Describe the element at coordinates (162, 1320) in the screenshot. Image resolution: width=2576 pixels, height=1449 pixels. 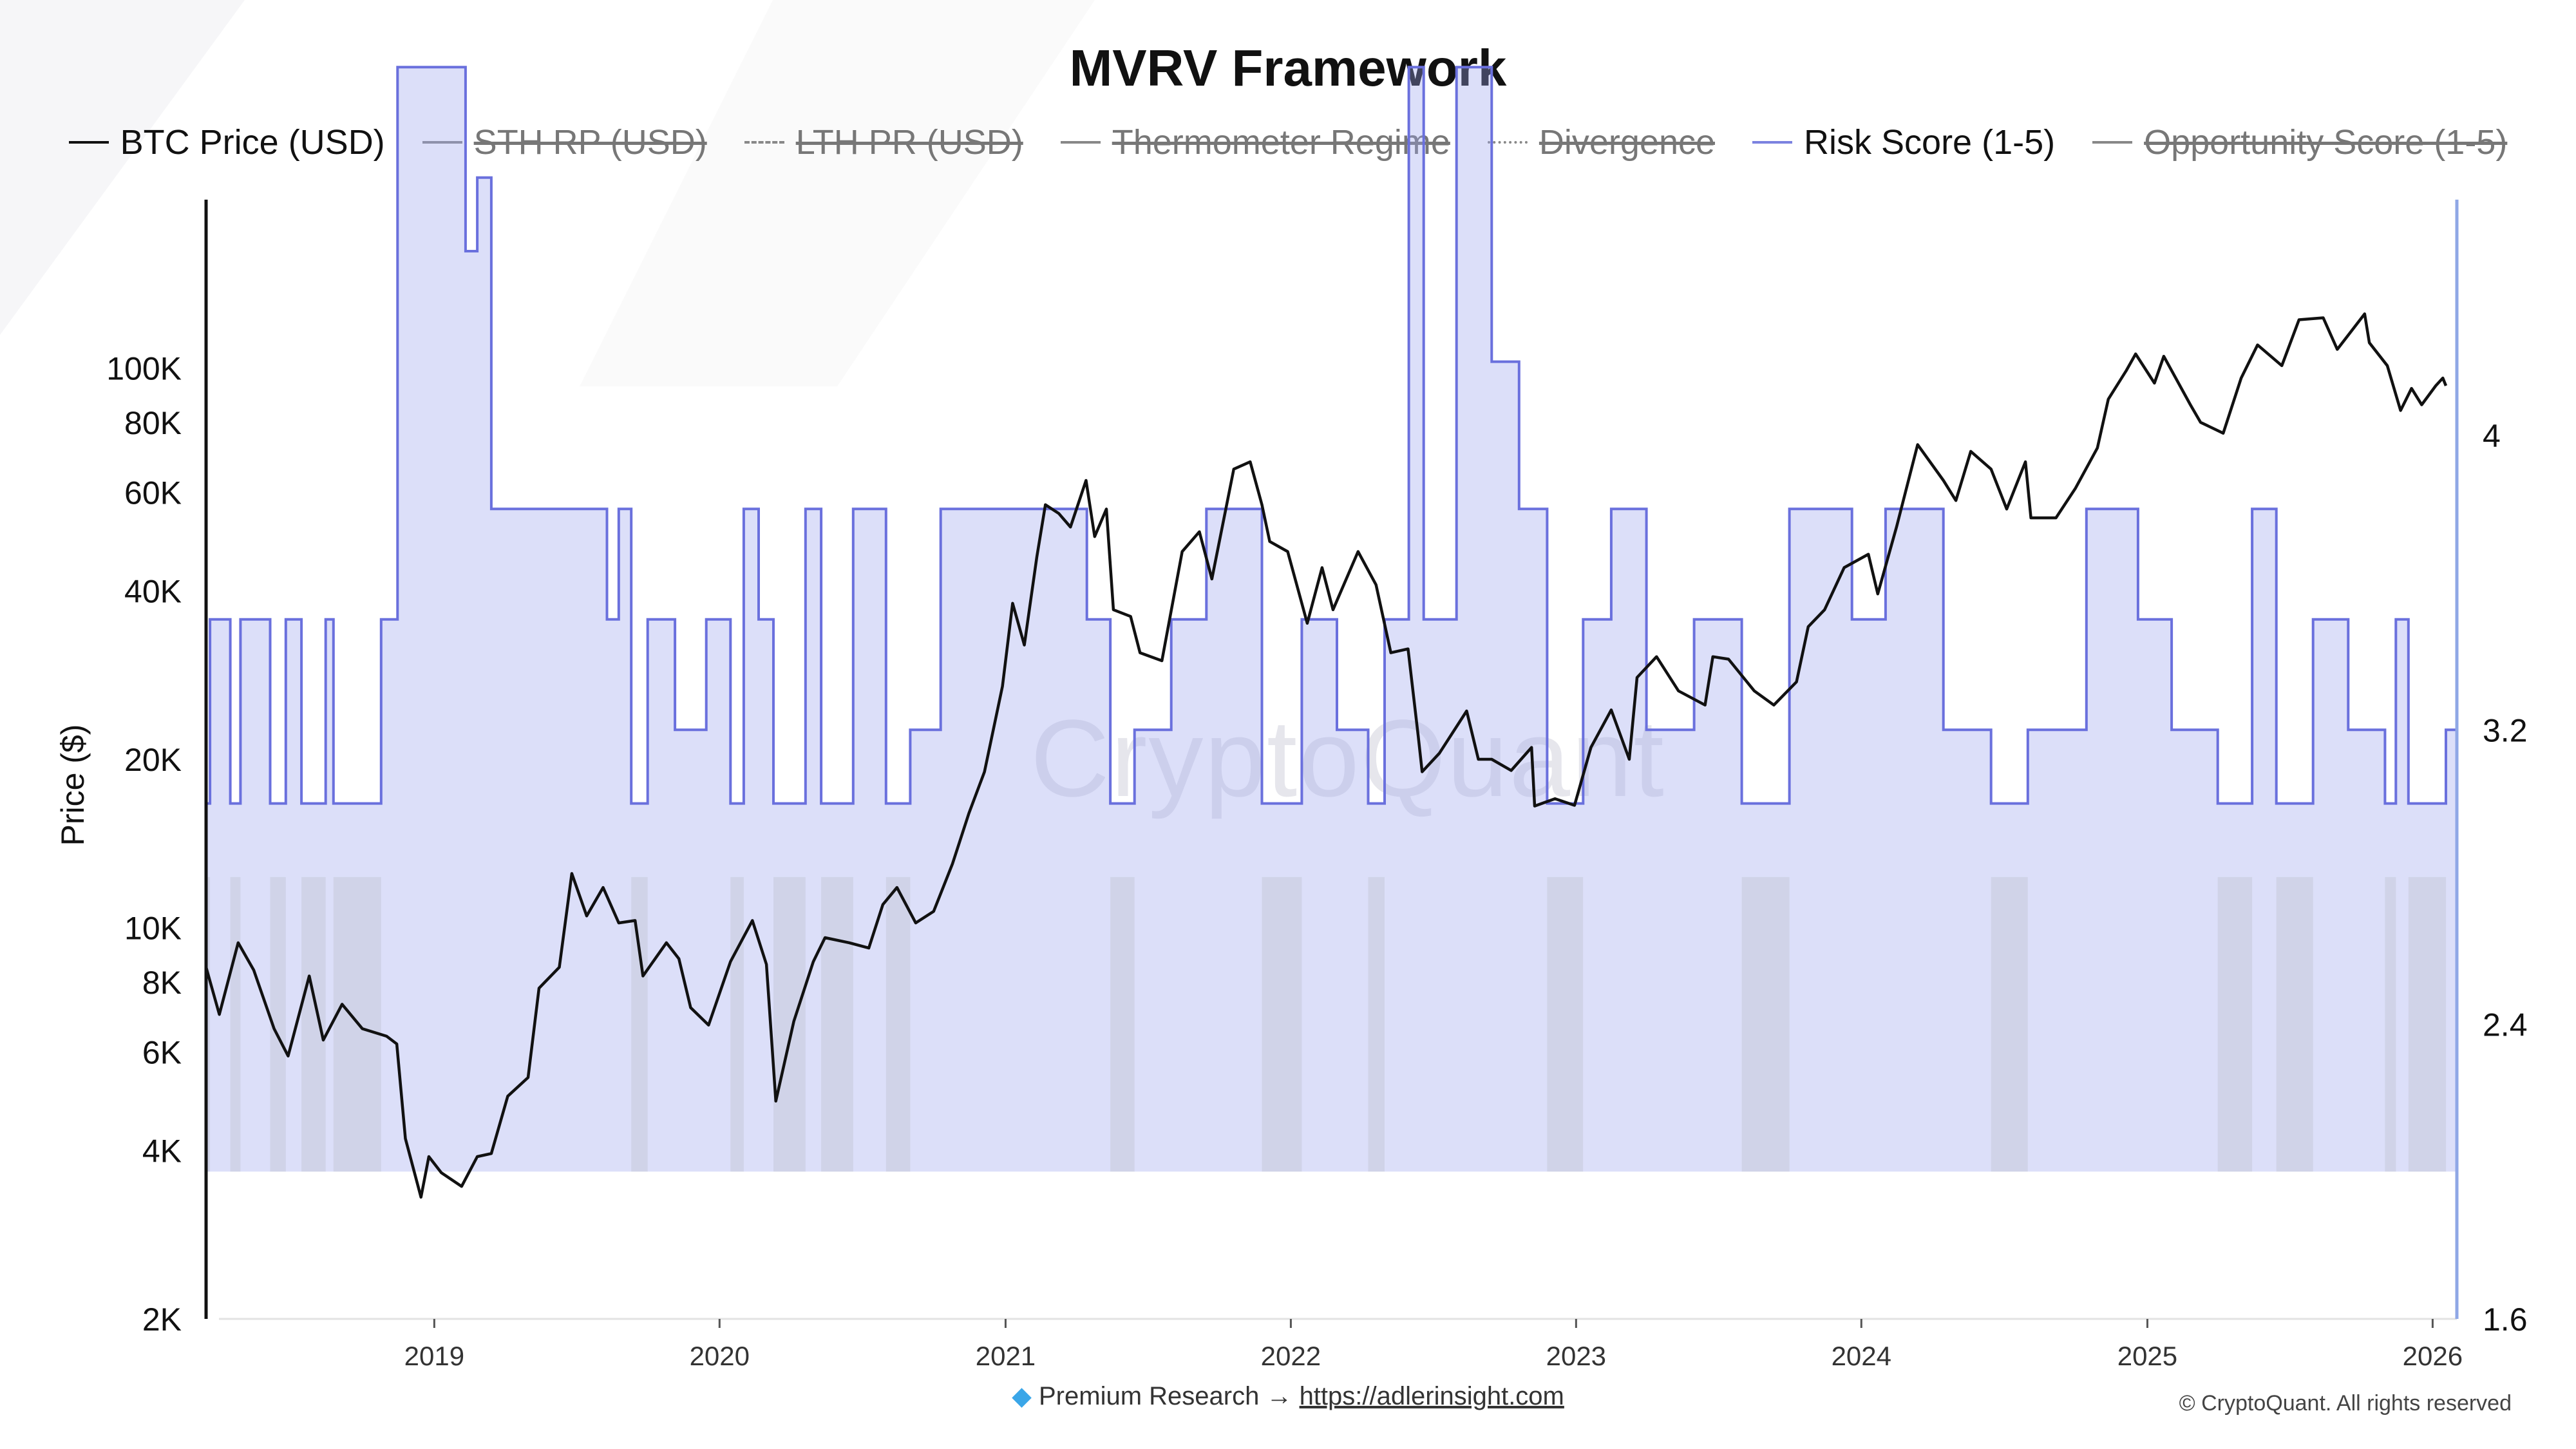
I see `y-tick-label: 2K` at that location.